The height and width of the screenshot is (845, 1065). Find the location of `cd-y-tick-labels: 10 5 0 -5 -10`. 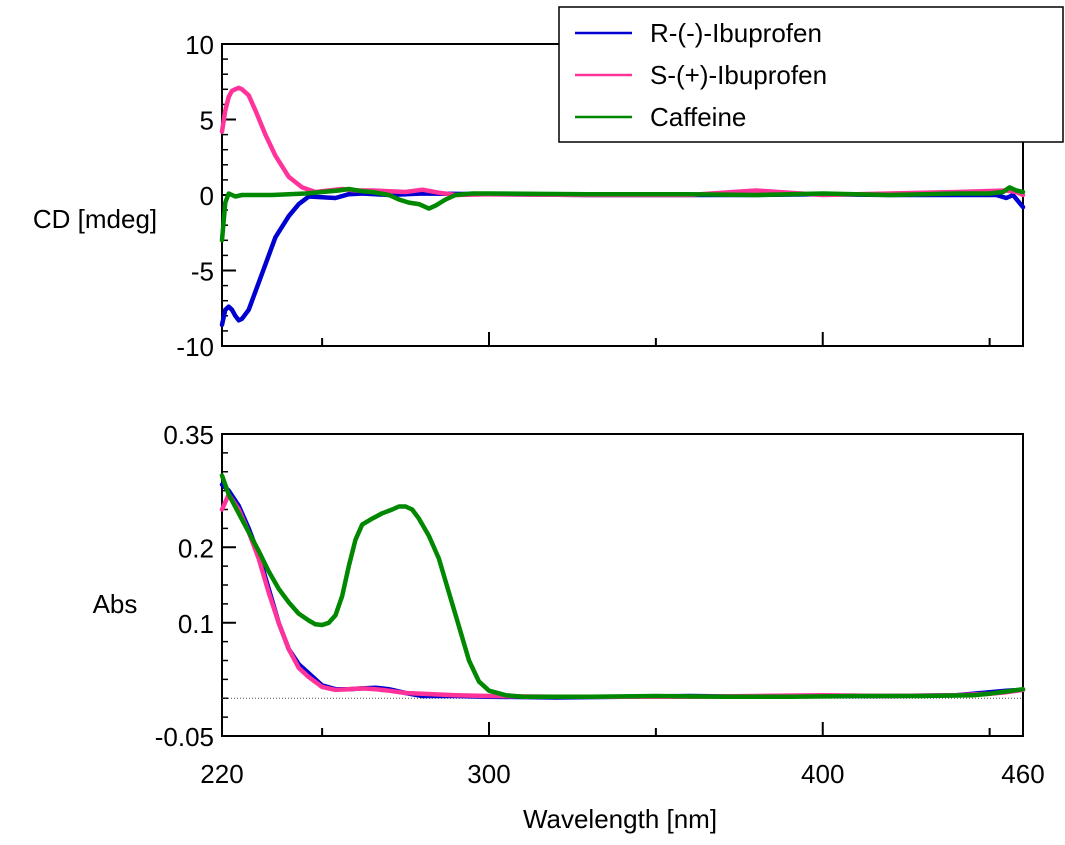

cd-y-tick-labels: 10 5 0 -5 -10 is located at coordinates (195, 196).